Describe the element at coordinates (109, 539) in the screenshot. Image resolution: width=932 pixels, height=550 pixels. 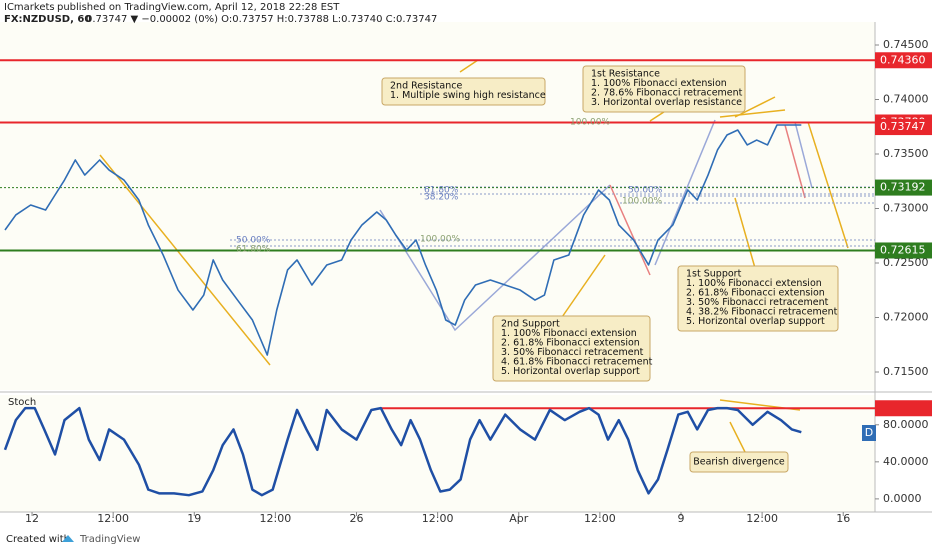
I see `footer-brand: TradingView` at that location.